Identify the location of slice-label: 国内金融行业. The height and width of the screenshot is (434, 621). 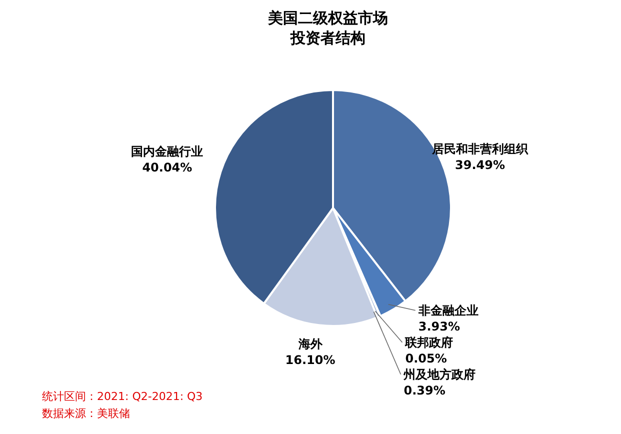
(167, 151).